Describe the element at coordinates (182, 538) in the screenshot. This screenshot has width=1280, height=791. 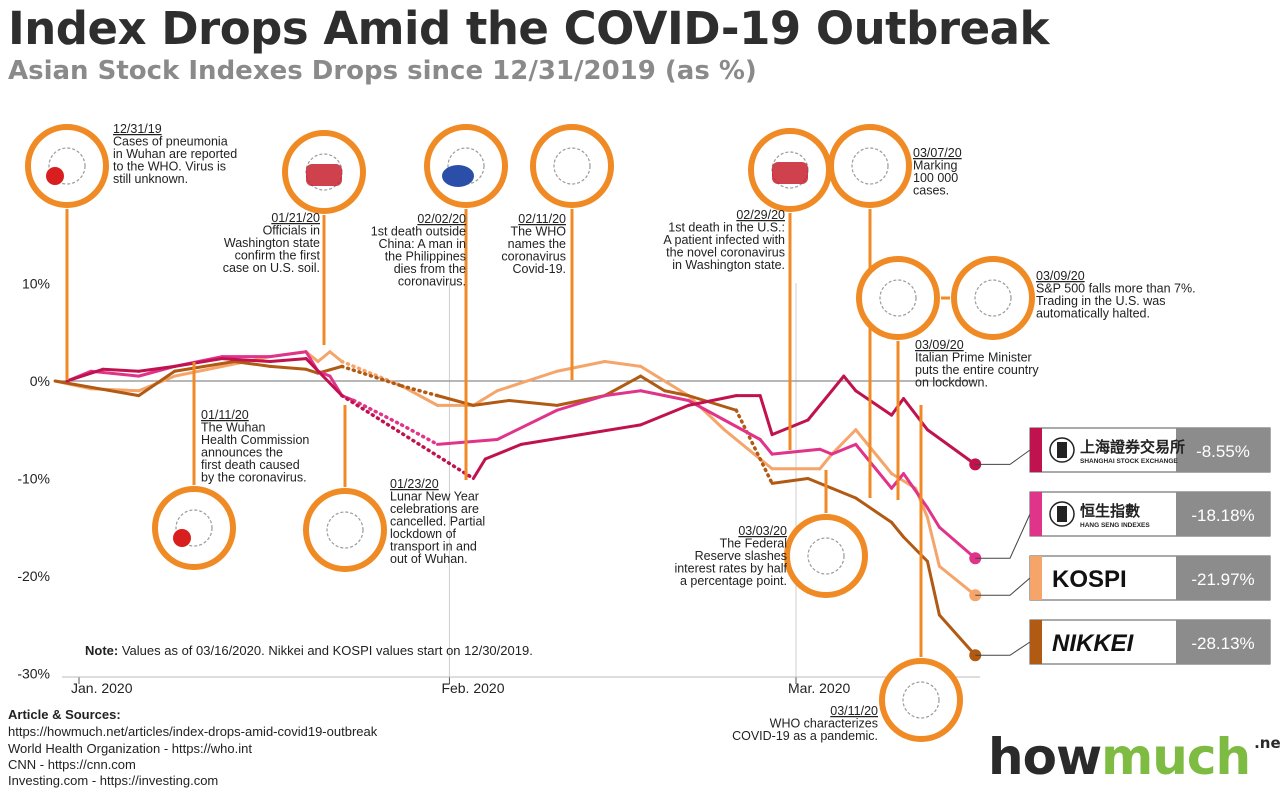
I see `hubei-map-icon-flag-dot` at that location.